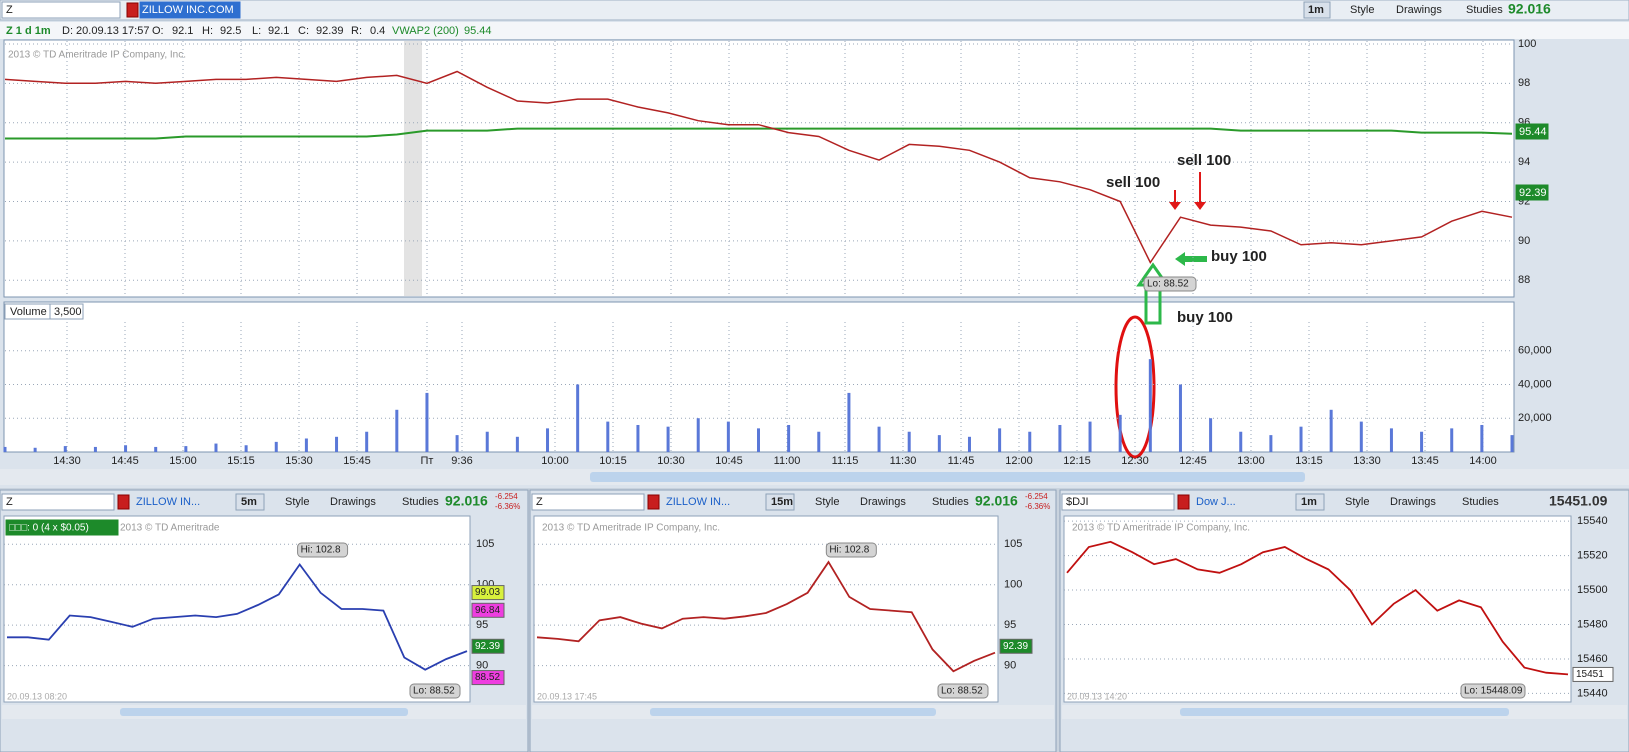 This screenshot has height=752, width=1629. What do you see at coordinates (207, 31) in the screenshot?
I see `info-field: H:` at bounding box center [207, 31].